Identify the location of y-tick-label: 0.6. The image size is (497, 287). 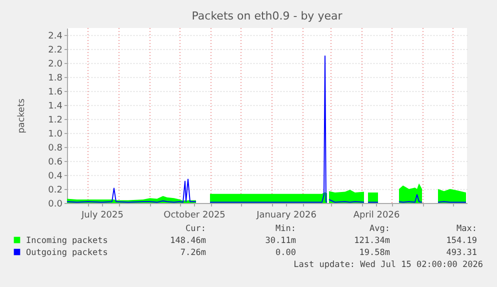
(55, 163).